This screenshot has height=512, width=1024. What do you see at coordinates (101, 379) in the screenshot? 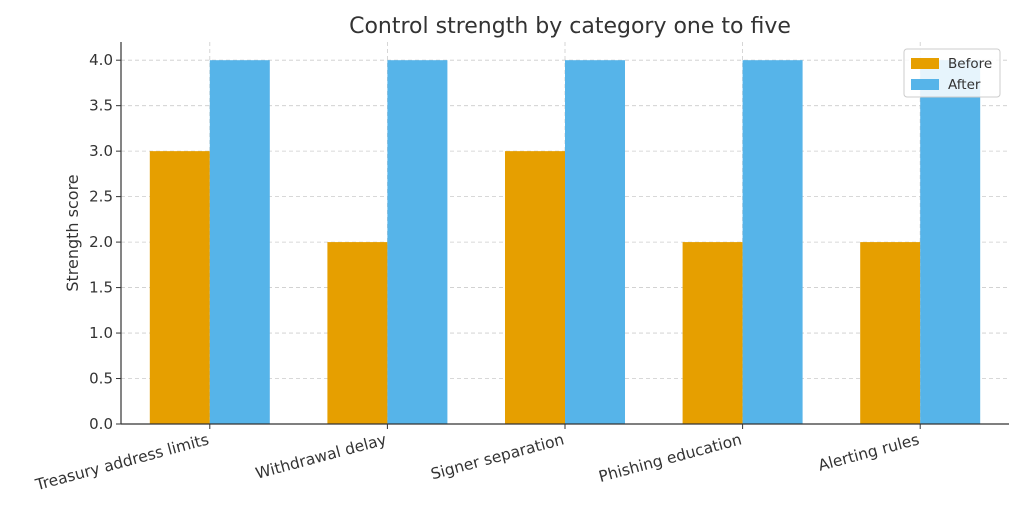
I see `y-tick-label: 0.5` at bounding box center [101, 379].